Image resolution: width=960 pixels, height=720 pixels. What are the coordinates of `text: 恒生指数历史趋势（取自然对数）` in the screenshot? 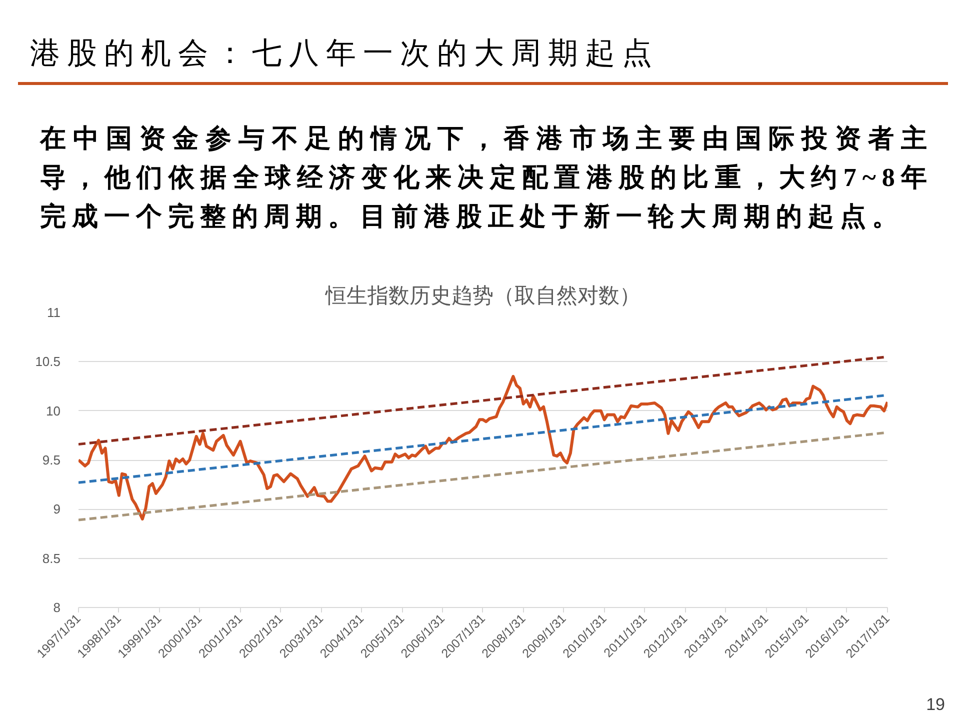 It's located at (482, 296).